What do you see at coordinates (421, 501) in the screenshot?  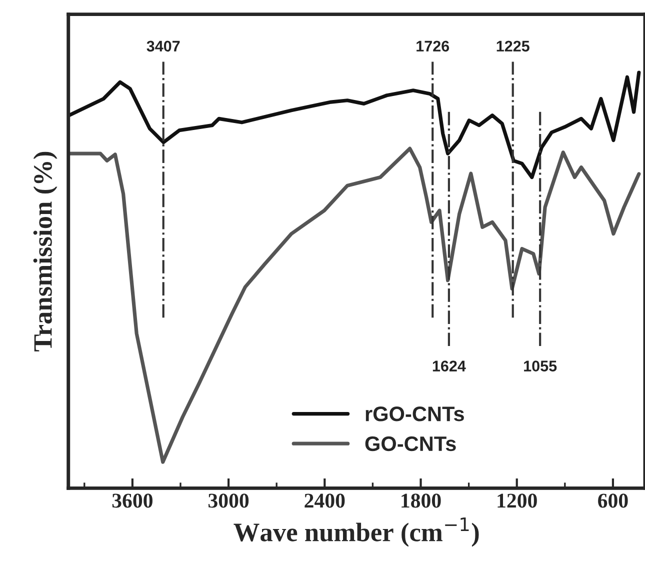 I see `x-tick-label: 1800` at bounding box center [421, 501].